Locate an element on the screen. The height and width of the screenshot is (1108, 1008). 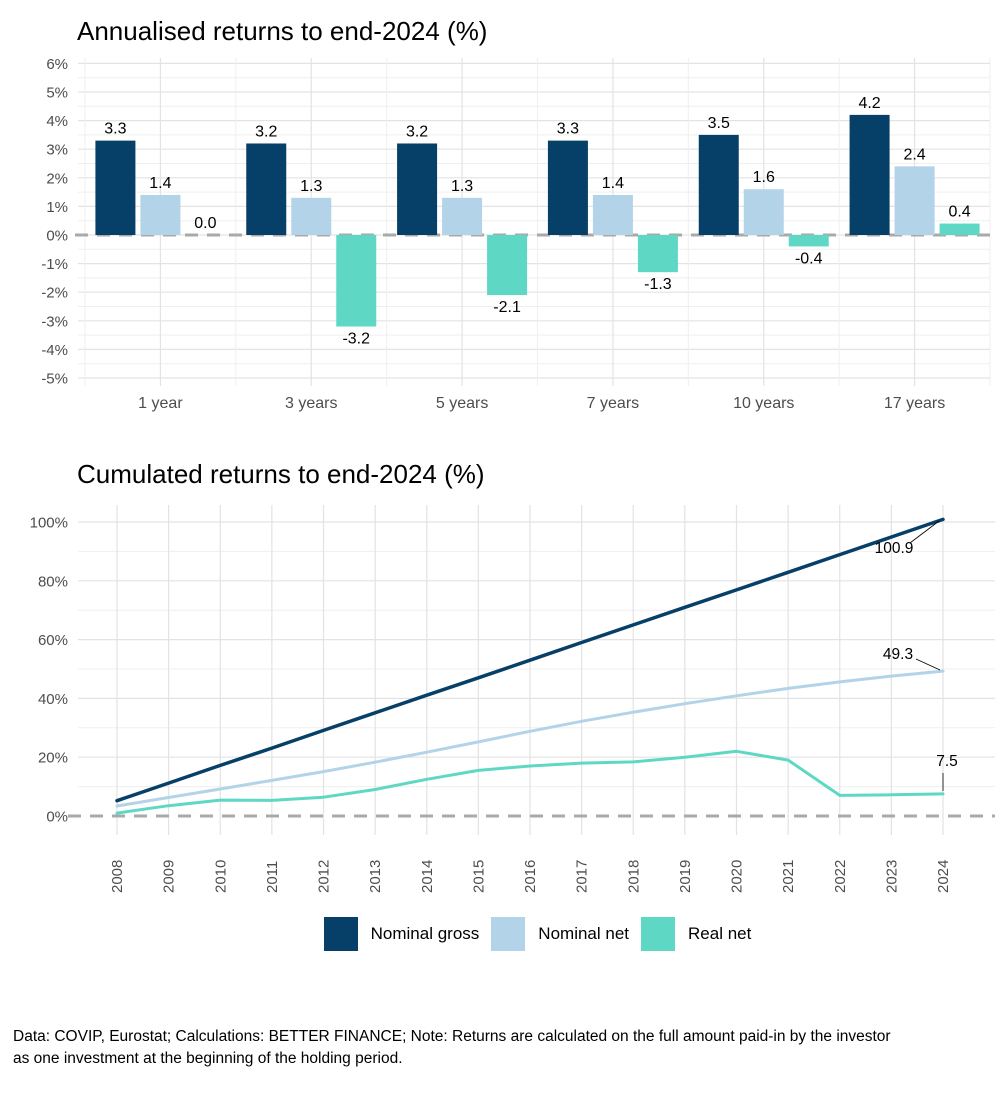
bar-value-label: 0.0 is located at coordinates (205, 223).